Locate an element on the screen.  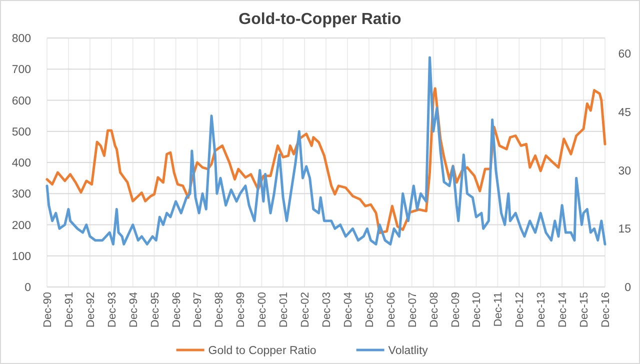
x-tick-label: Dec-06 is located at coordinates (391, 310).